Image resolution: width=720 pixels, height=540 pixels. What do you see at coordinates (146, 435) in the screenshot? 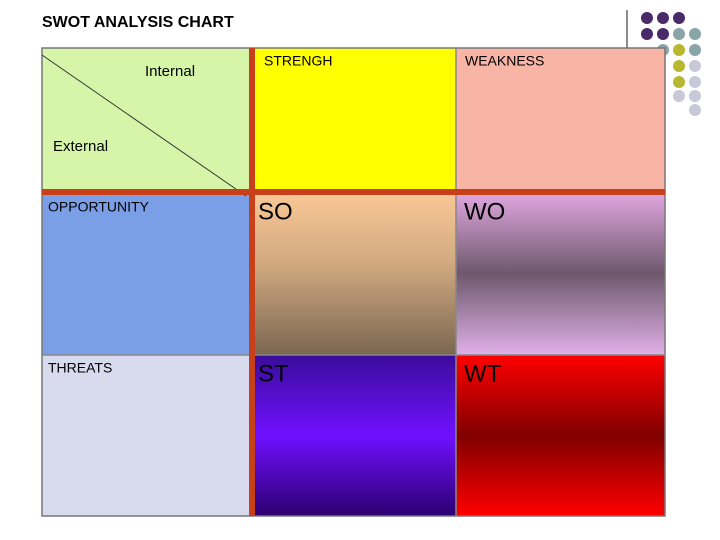
I see `threats-cell` at bounding box center [146, 435].